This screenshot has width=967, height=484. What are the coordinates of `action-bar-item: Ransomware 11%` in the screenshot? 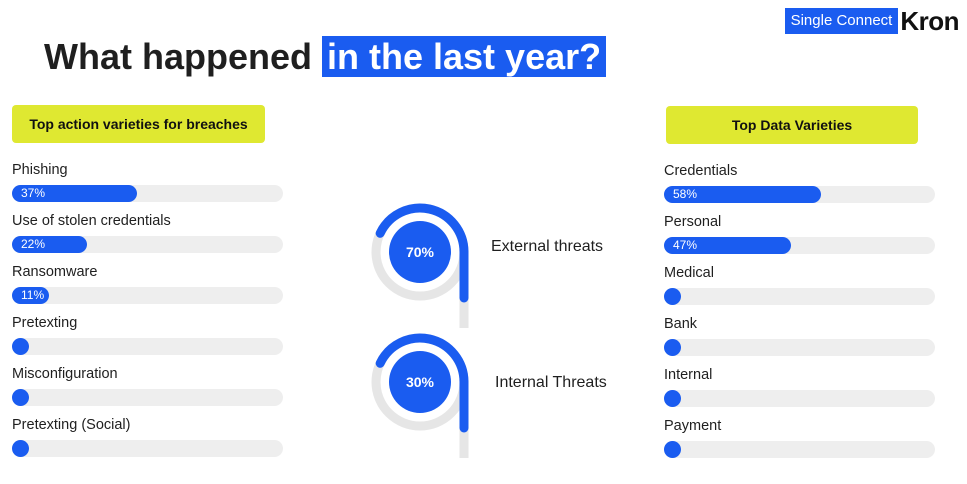 It's located at (147, 289).